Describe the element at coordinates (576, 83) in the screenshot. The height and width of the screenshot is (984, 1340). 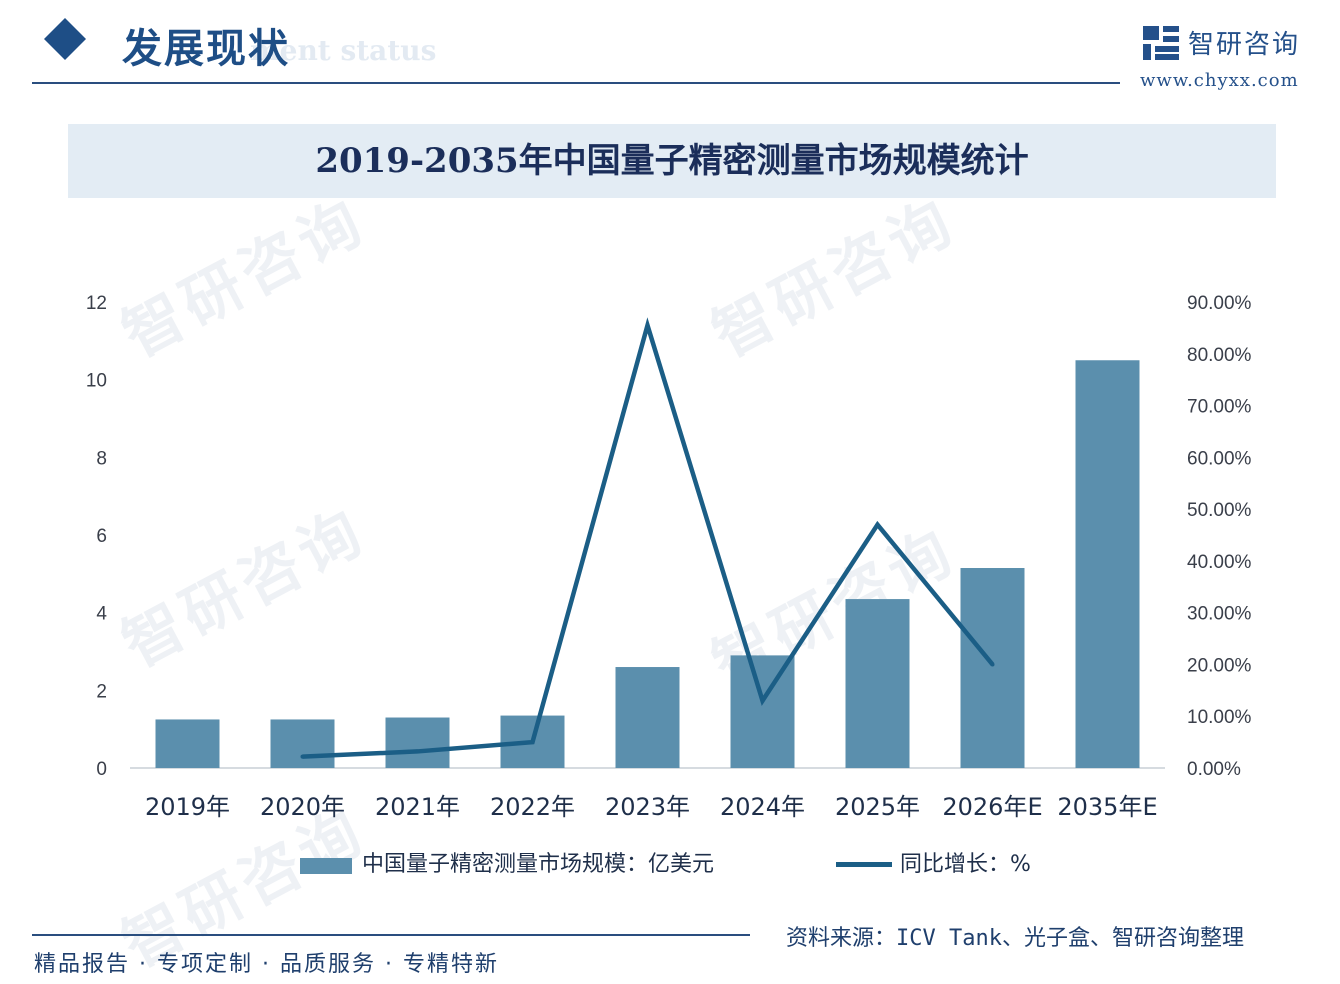
I see `header-divider` at that location.